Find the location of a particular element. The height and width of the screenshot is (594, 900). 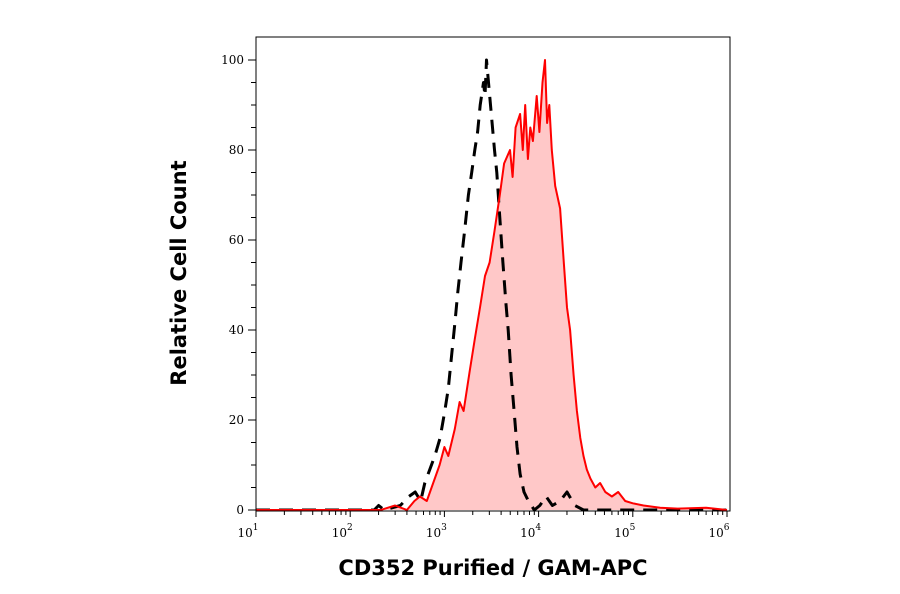

y-tick-label: 60 is located at coordinates (236, 240).